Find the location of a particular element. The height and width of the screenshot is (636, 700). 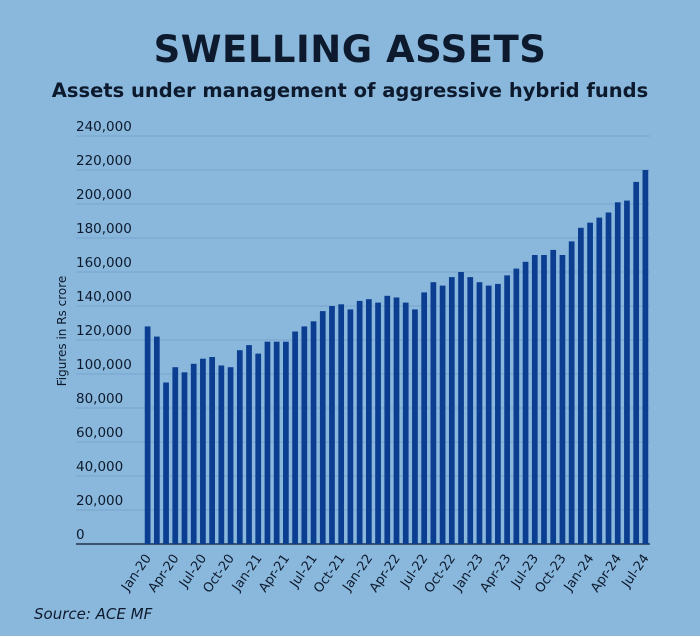

y-tick-label: 220,000 is located at coordinates (104, 161).